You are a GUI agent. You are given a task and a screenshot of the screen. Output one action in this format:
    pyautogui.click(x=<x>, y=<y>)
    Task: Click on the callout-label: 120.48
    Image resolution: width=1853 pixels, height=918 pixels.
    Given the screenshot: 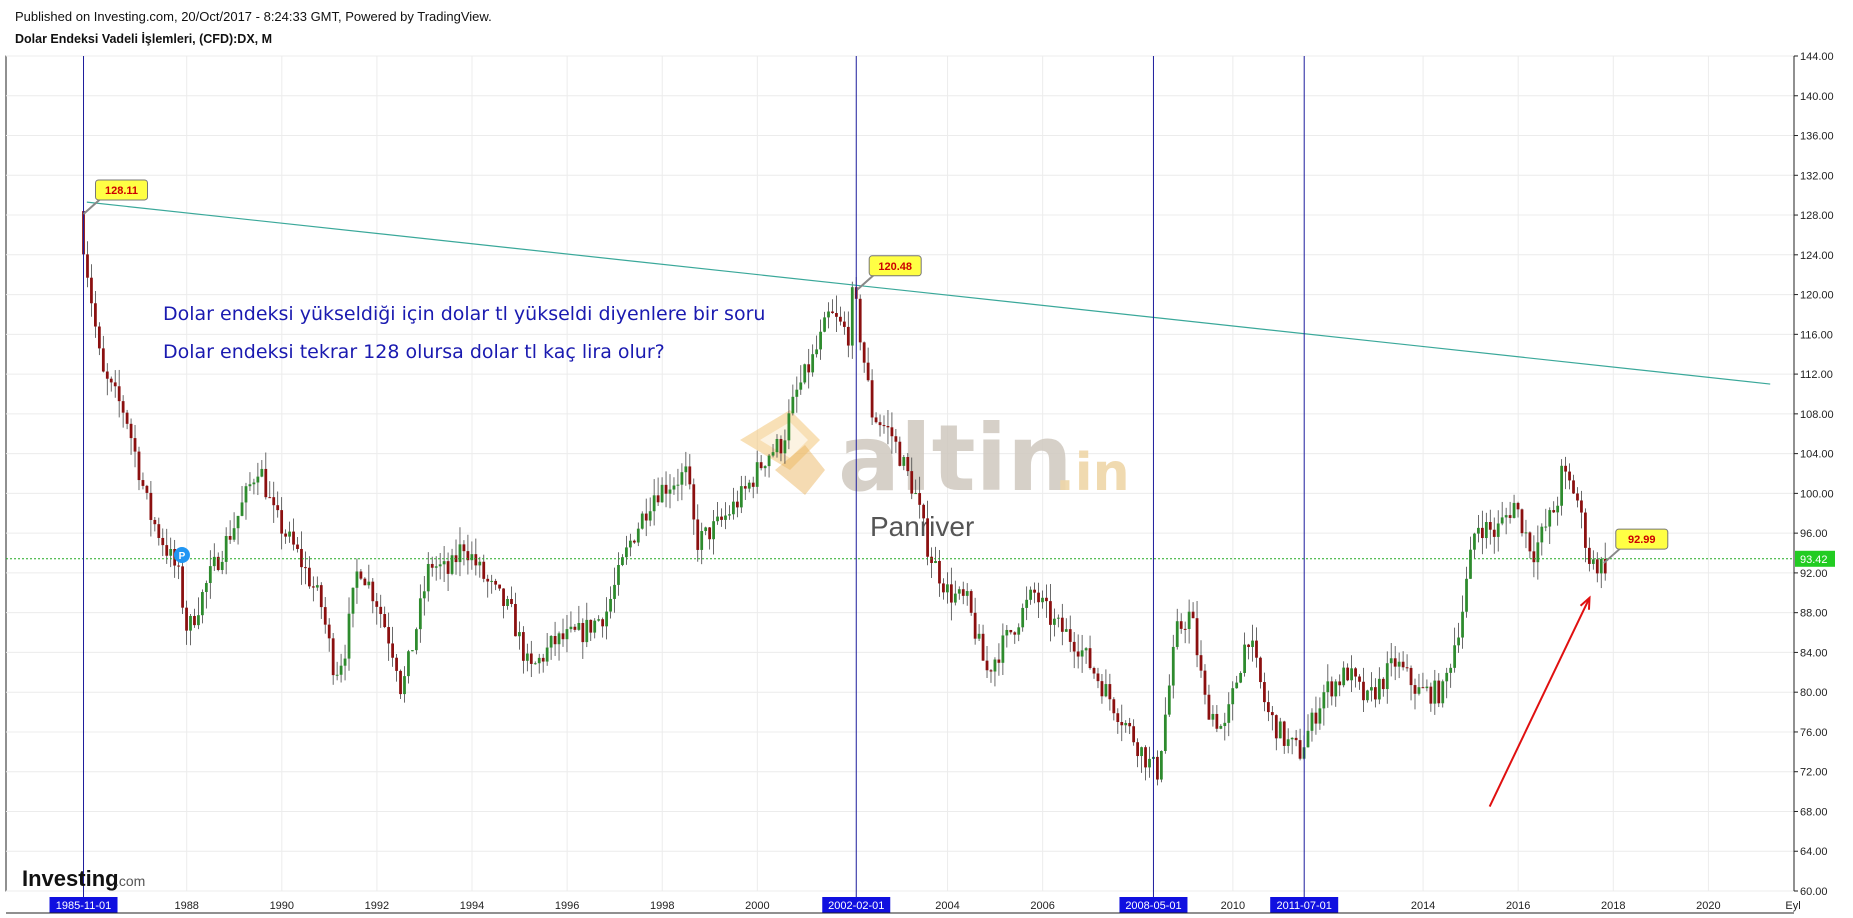 What is the action you would take?
    pyautogui.click(x=895, y=267)
    